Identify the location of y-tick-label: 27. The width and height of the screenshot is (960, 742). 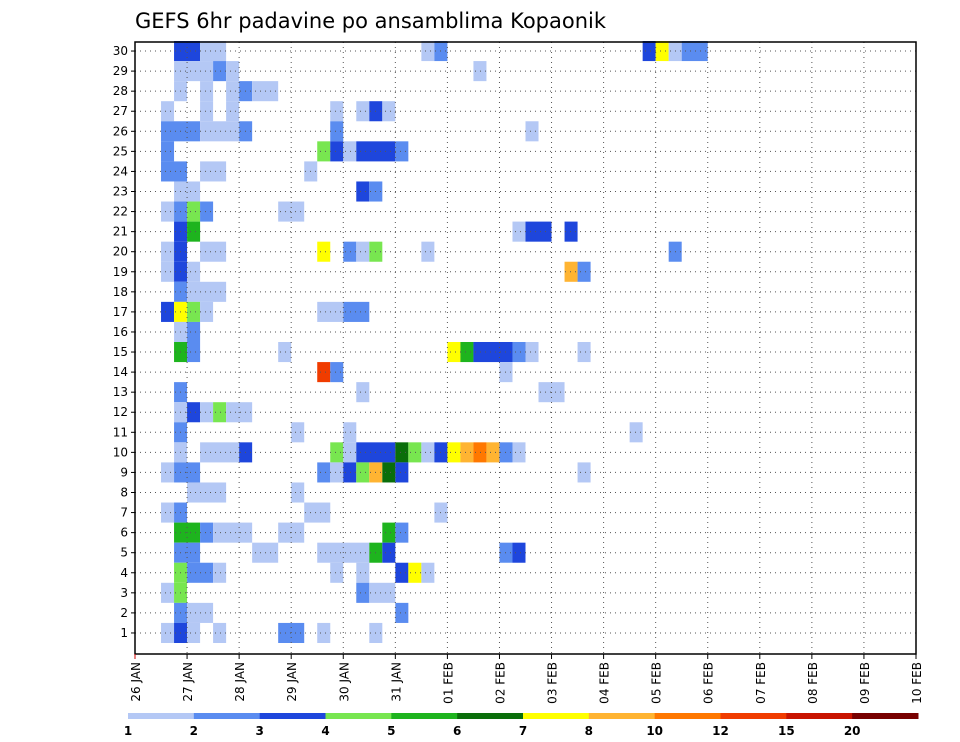
(120, 111).